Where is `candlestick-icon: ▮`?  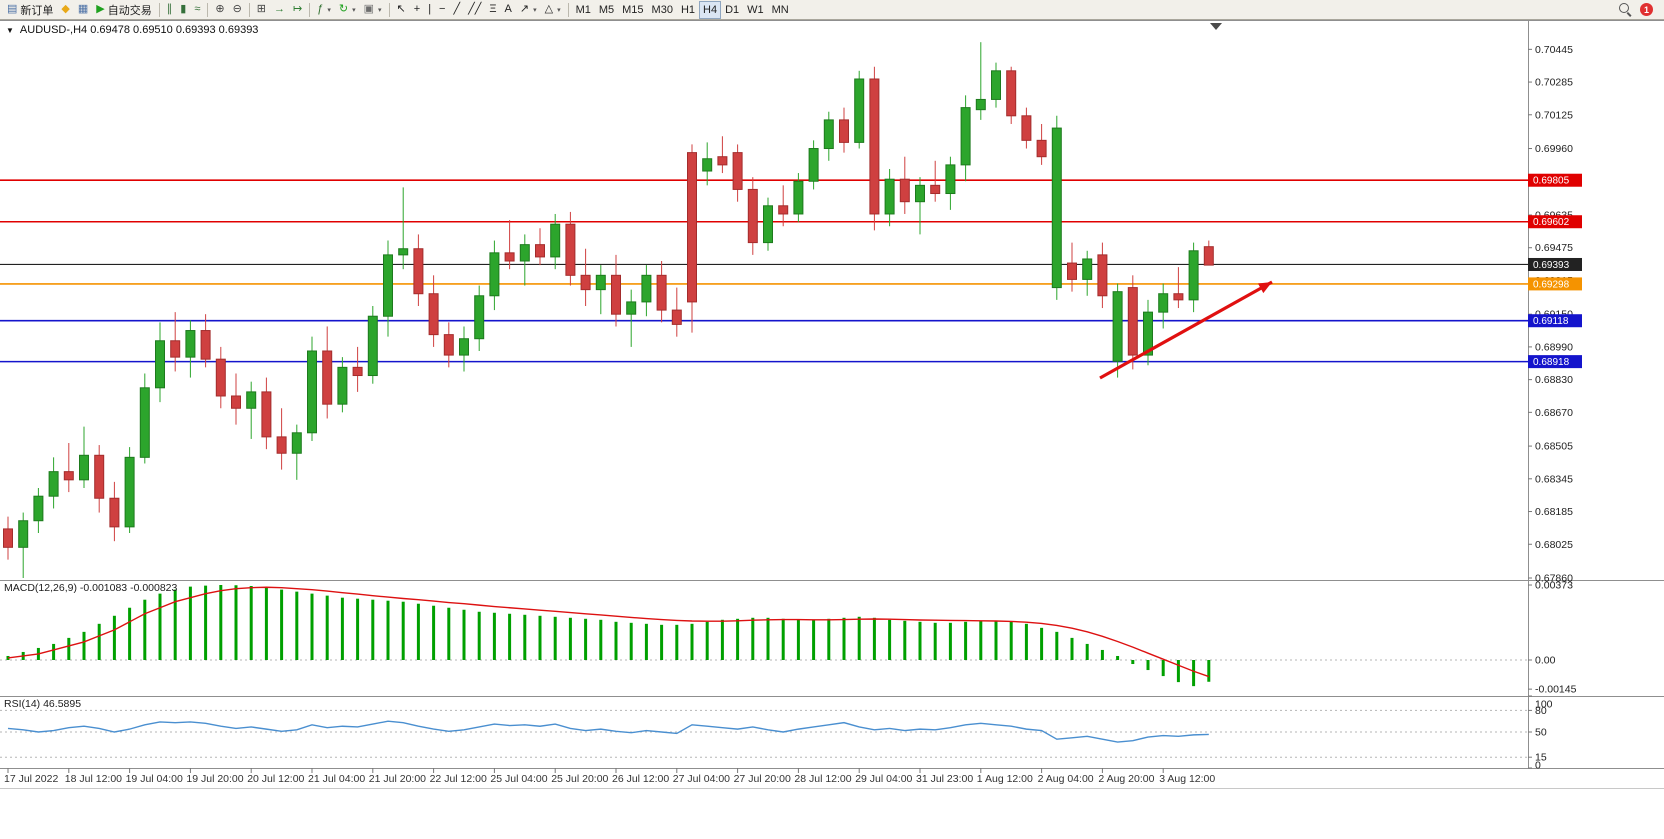 candlestick-icon: ▮ is located at coordinates (183, 9).